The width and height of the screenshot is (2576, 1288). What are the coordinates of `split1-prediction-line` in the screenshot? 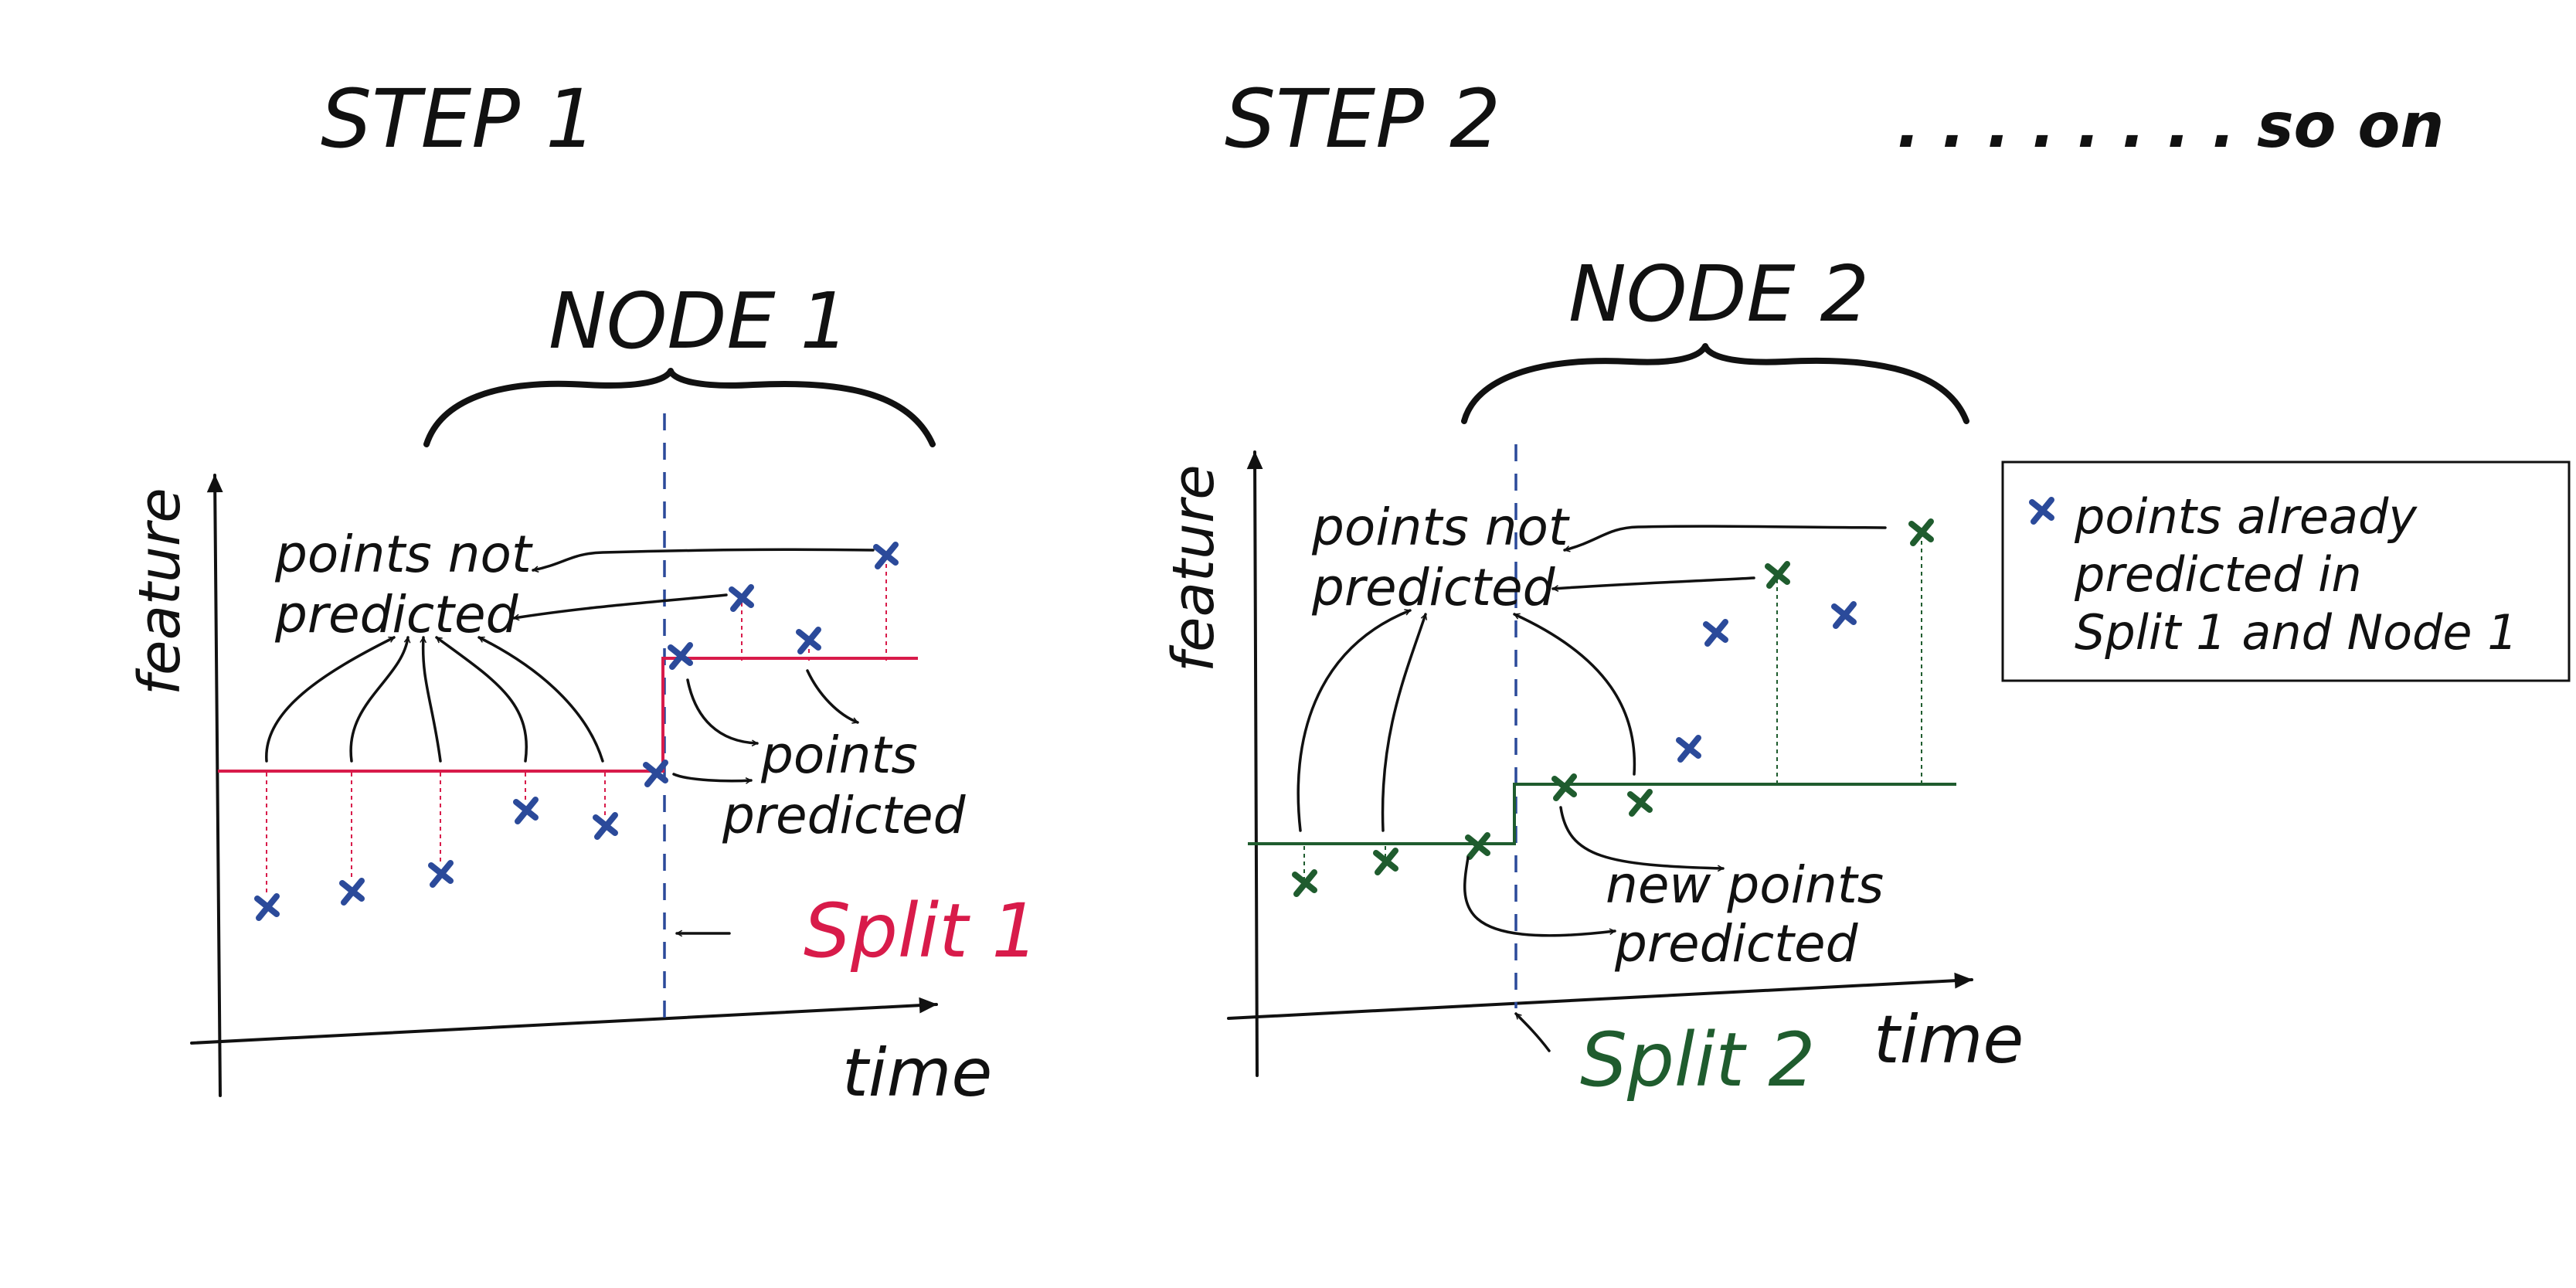 It's located at (568, 715).